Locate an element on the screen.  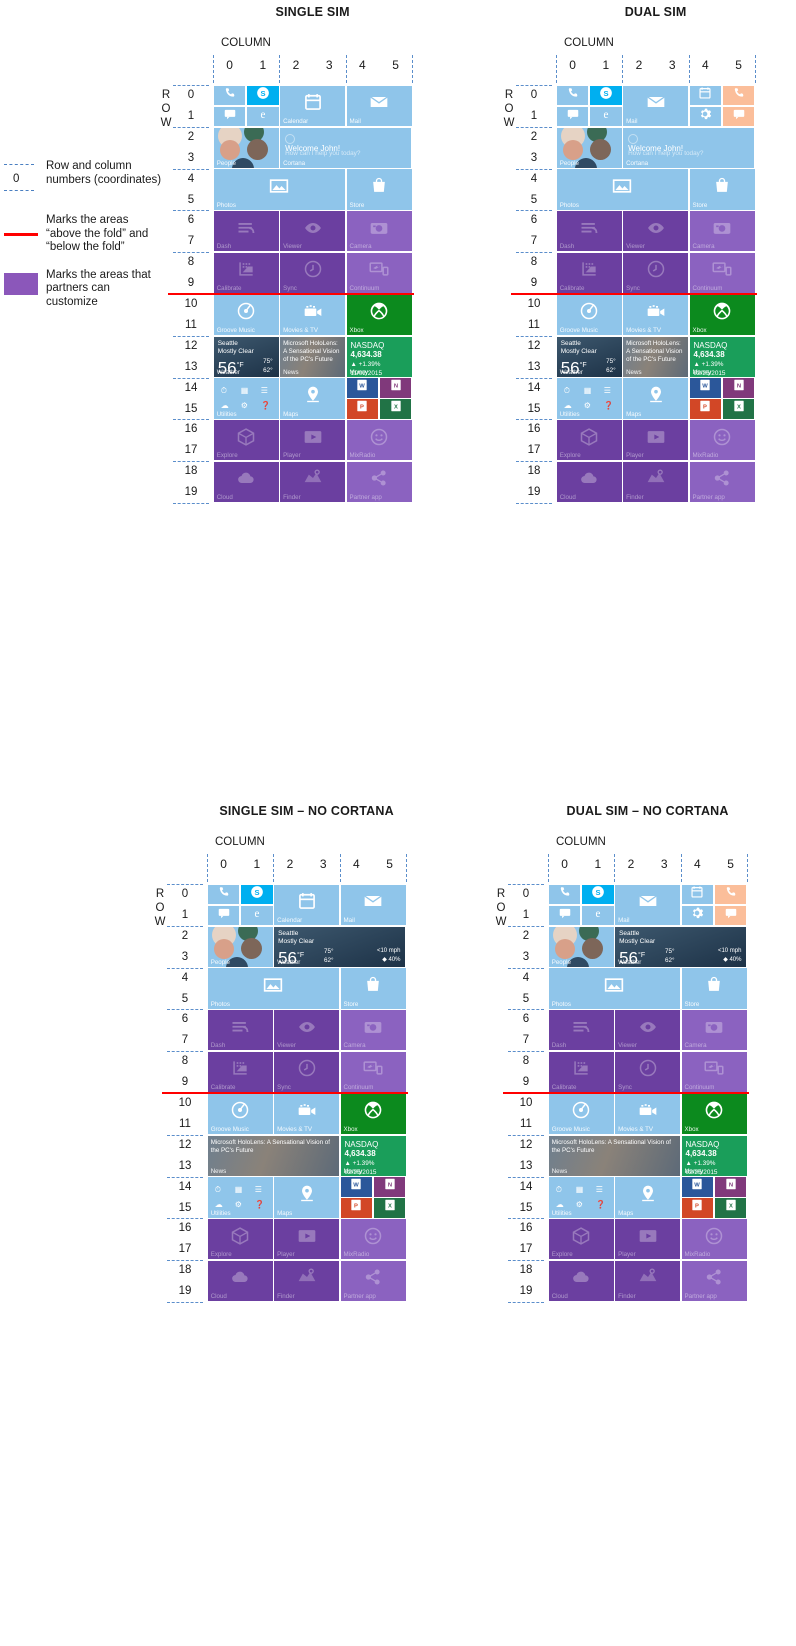
tile-settings is located at coordinates (705, 116).